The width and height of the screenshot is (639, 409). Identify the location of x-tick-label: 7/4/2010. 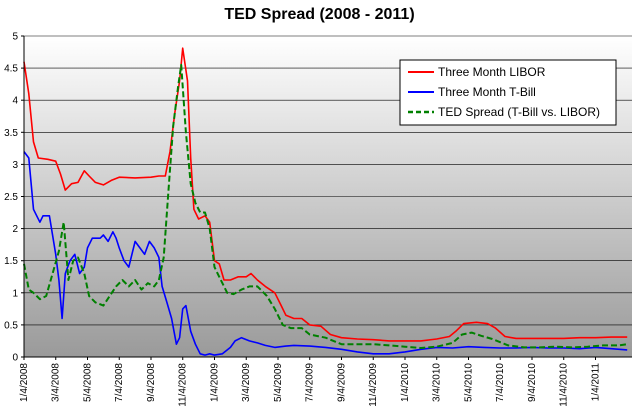
(500, 382).